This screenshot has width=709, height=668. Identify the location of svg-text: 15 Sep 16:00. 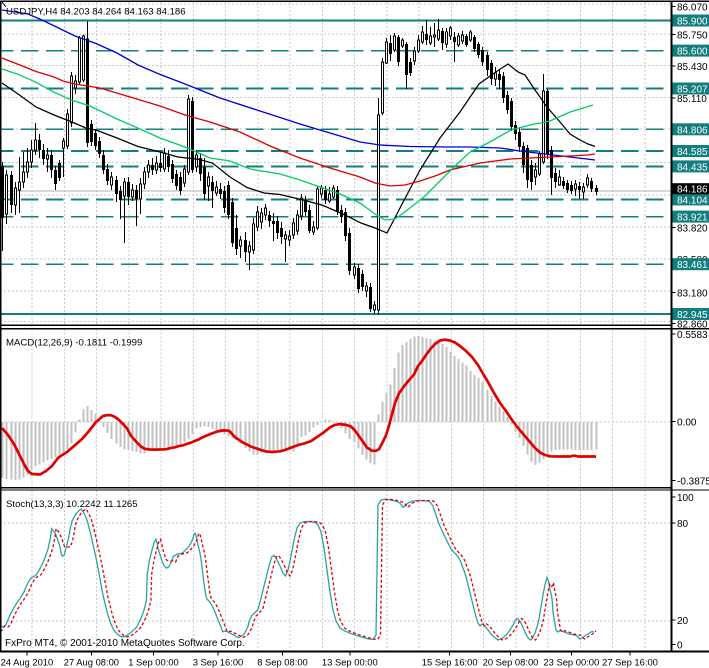
(450, 662).